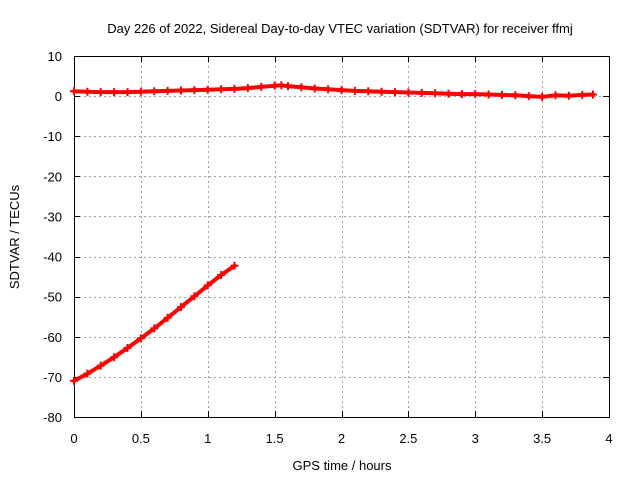 This screenshot has height=480, width=640. I want to click on x-tick-label: 1, so click(207, 438).